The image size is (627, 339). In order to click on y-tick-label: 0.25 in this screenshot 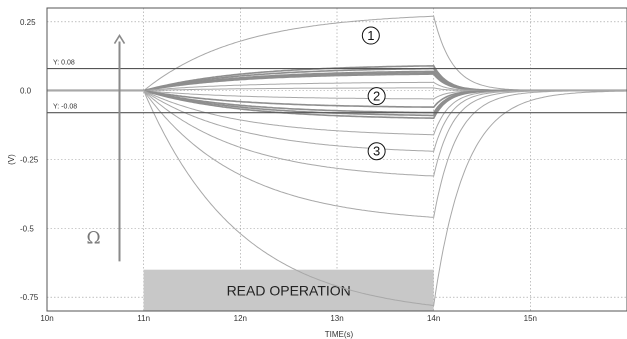, I will do `click(28, 22)`.